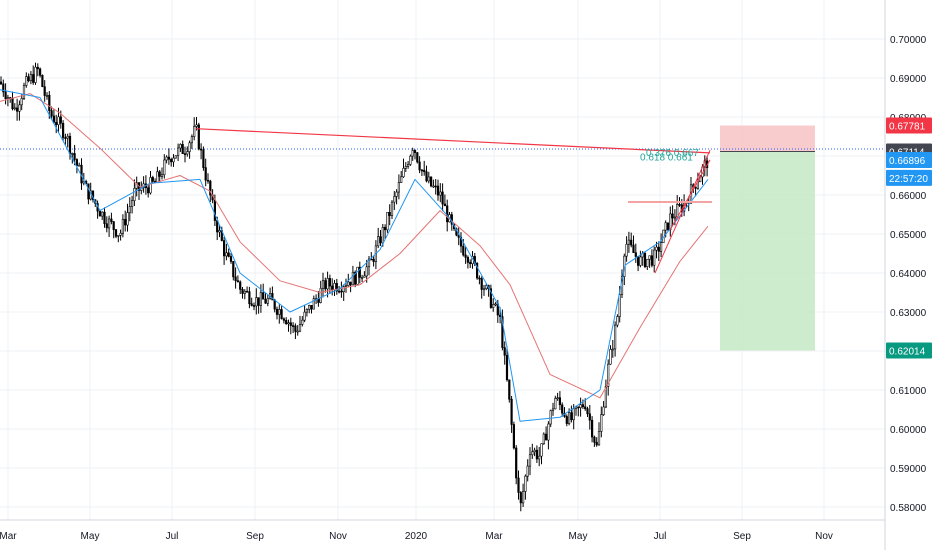 This screenshot has width=932, height=550. Describe the element at coordinates (908, 79) in the screenshot. I see `y-tick-label: 0.69000` at that location.